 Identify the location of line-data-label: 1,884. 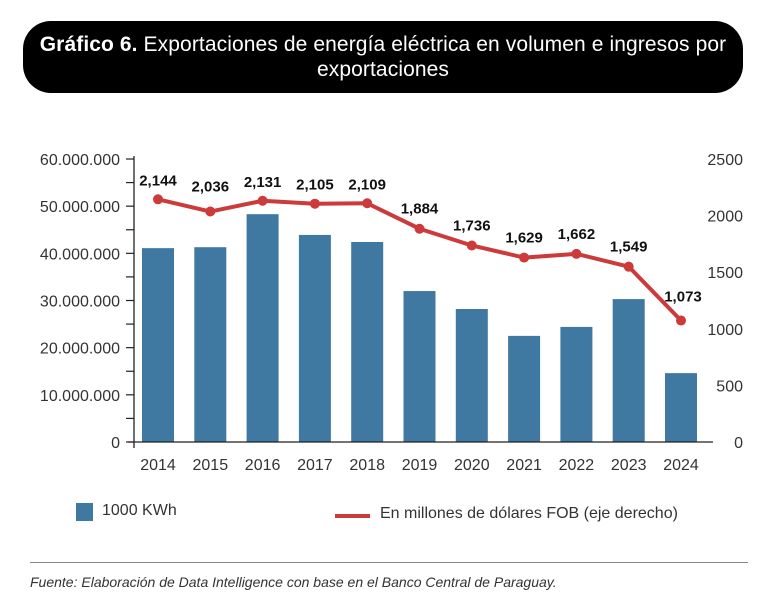
(420, 209).